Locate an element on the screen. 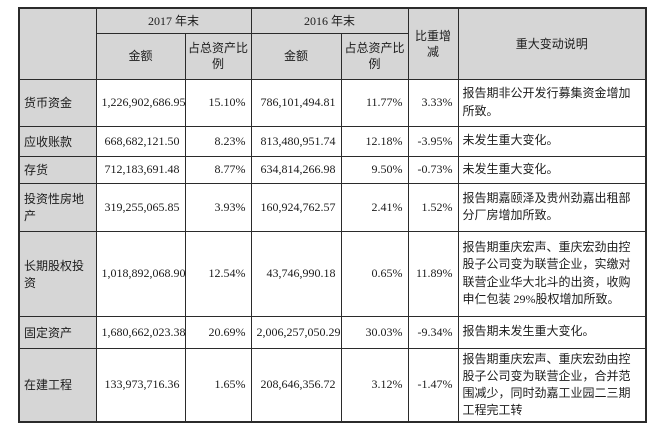 The width and height of the screenshot is (658, 423). amount-2017-cell: 1,018,892,068.90 is located at coordinates (140, 273).